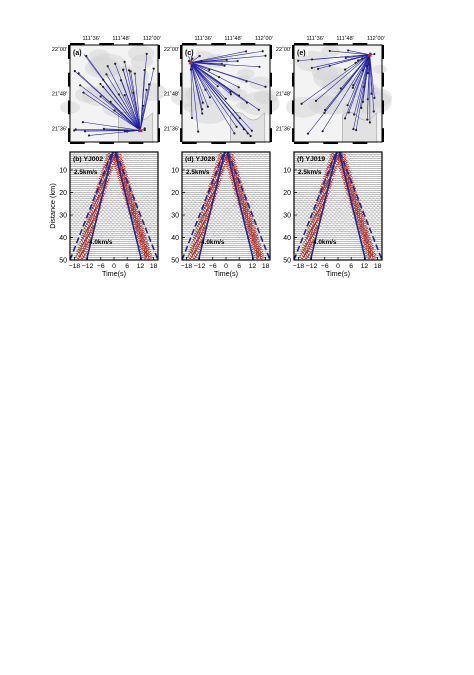 Image resolution: width=474 pixels, height=675 pixels. What do you see at coordinates (310, 172) in the screenshot?
I see `velocity-label-slow: 2.5km/s` at bounding box center [310, 172].